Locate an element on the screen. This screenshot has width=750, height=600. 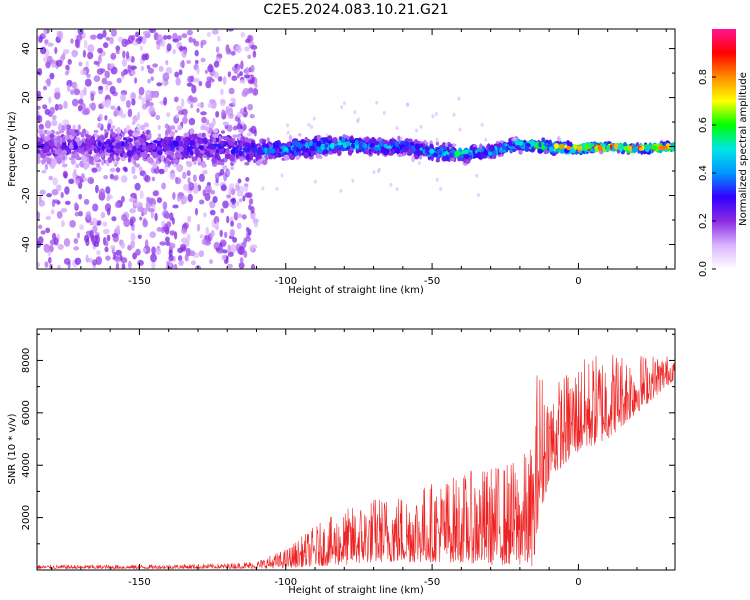
colorbar-ticks: 0.0 0.2 0.4 0.6 0.8 is located at coordinates (707, 173).